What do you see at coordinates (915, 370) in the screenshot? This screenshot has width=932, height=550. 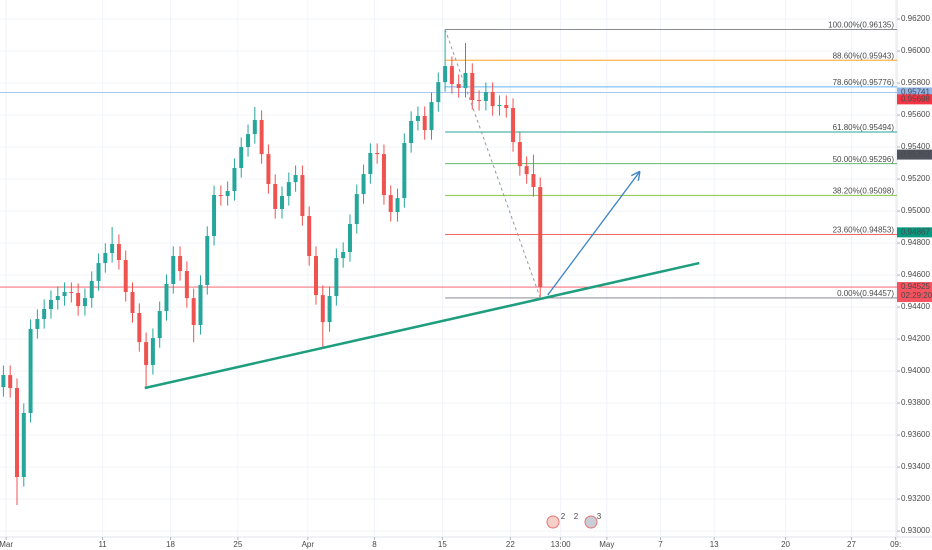 I see `y-tick-label: 0.94000` at bounding box center [915, 370].